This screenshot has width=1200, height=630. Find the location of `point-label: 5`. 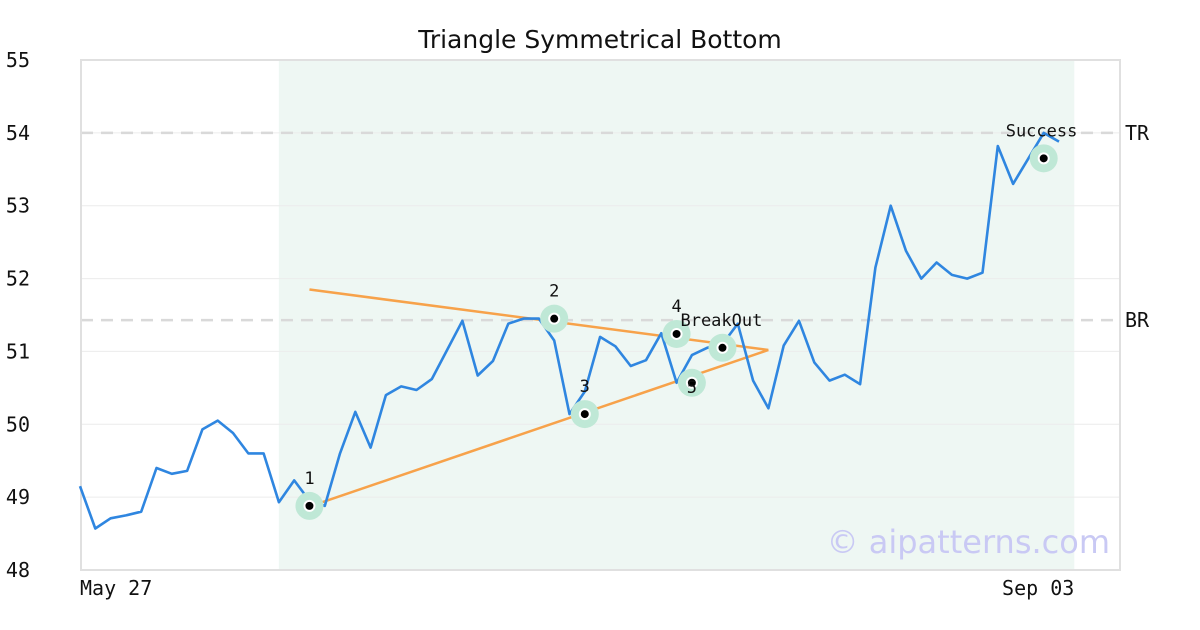

point-label: 5 is located at coordinates (692, 388).